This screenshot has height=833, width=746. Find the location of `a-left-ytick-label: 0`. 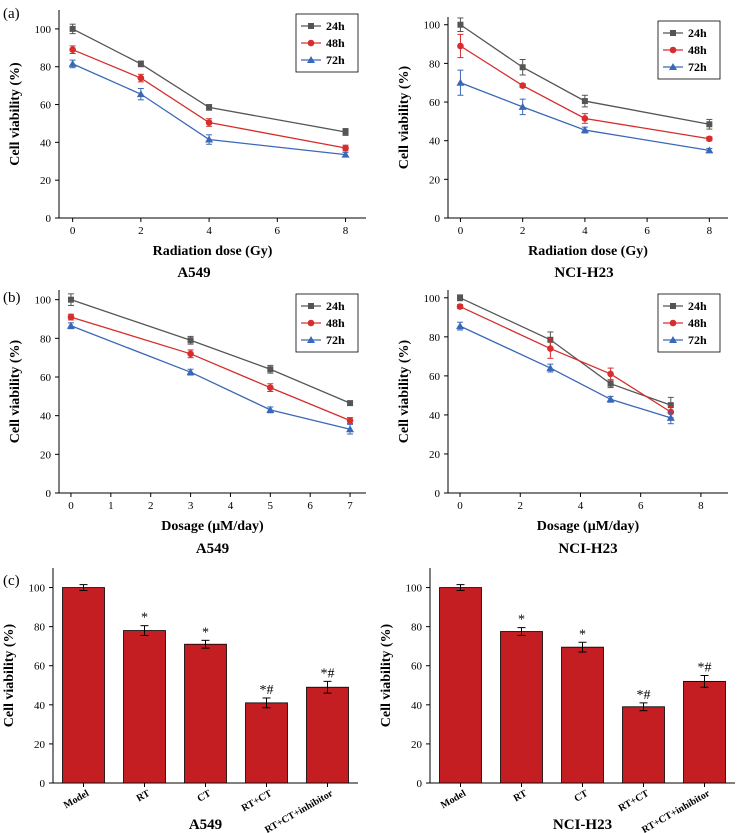

a-left-ytick-label: 0 is located at coordinates (49, 219).